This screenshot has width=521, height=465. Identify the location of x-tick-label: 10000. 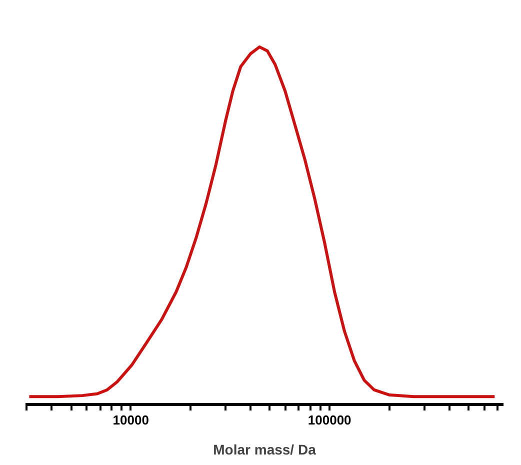
(130, 420).